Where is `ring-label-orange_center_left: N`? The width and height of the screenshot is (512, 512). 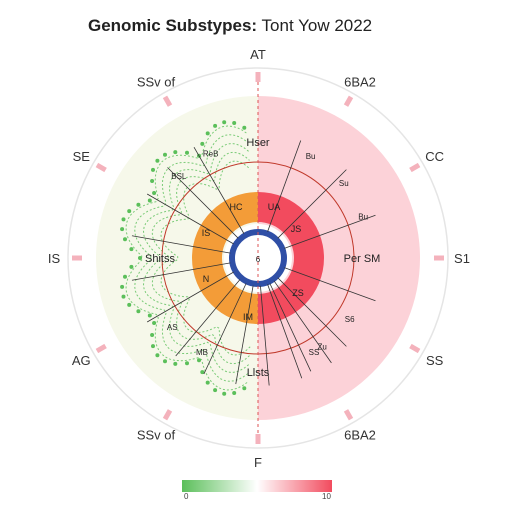
ring-label-orange_center_left: N is located at coordinates (206, 279).